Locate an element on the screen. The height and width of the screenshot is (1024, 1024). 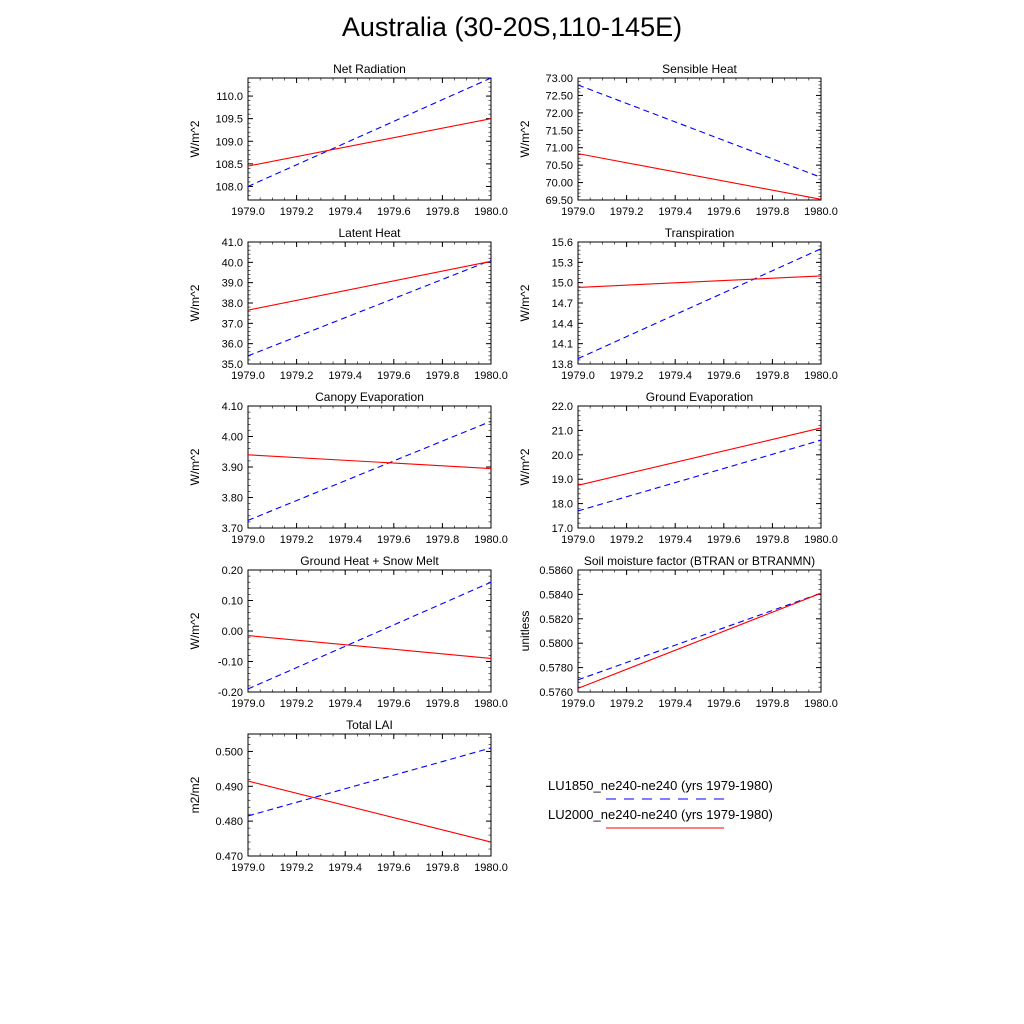
panel-5-series-lu1850 is located at coordinates (369, 470).